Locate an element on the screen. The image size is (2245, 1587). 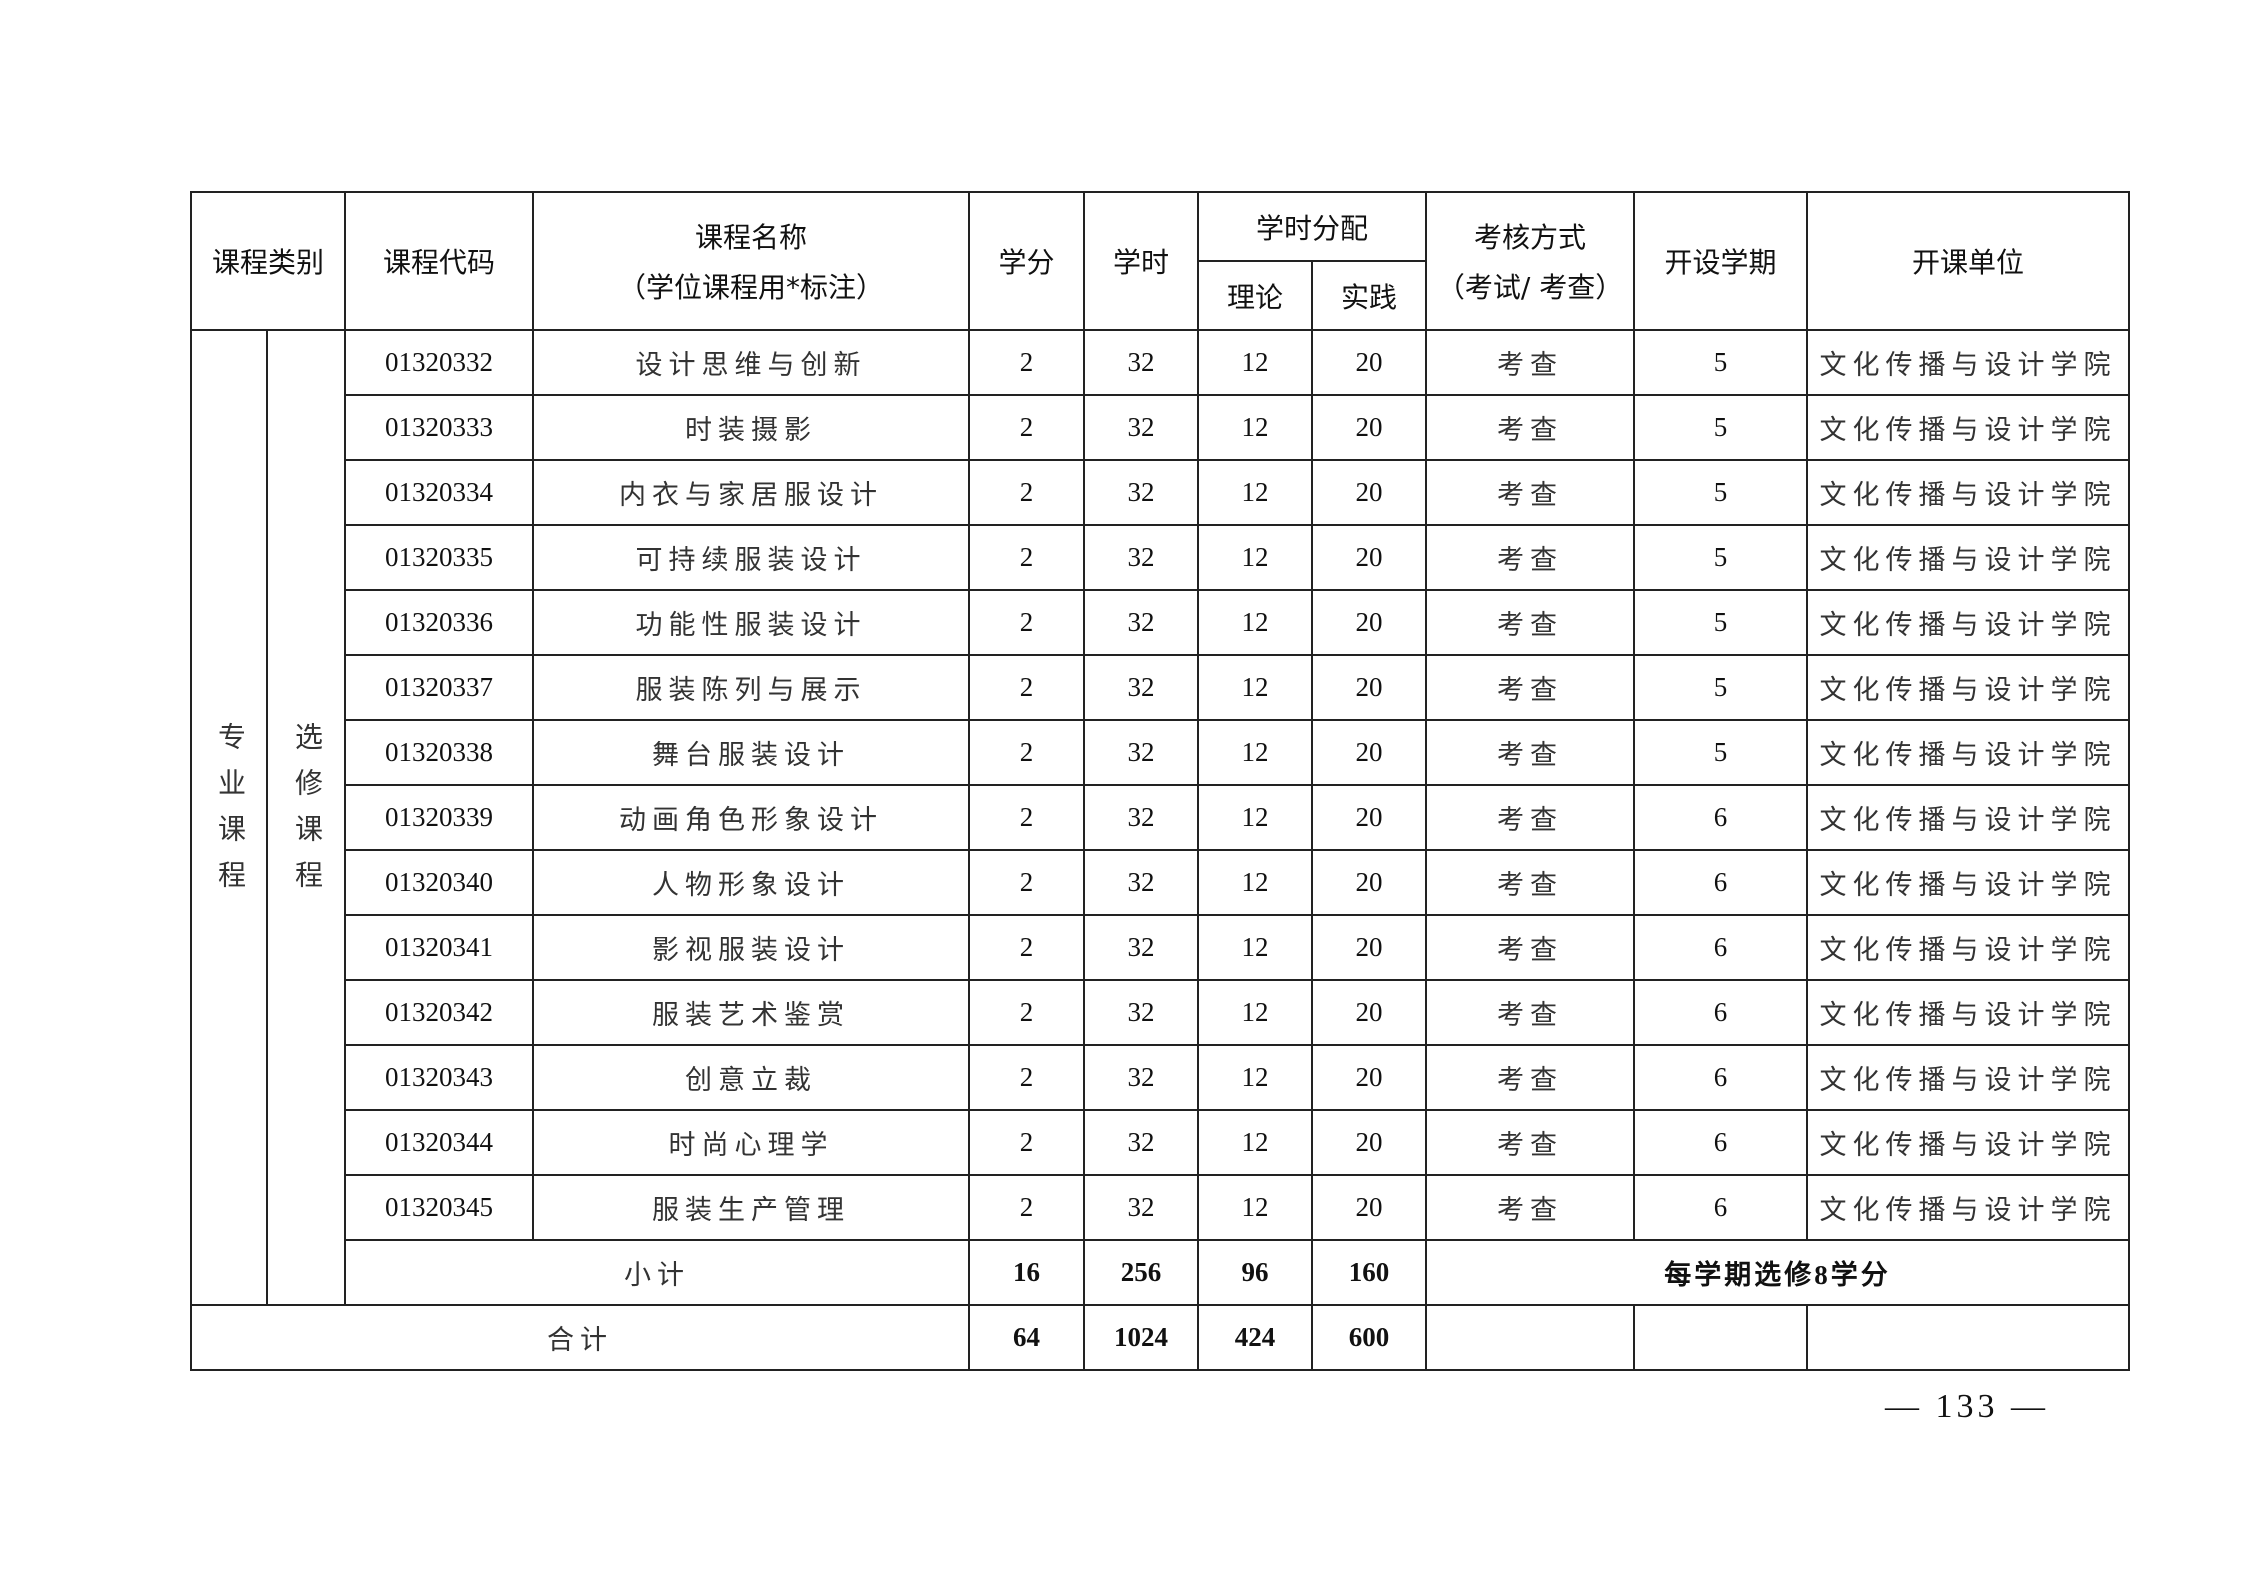
table-row: 01320339 动画角色形象设计 2 32 12 20 考查 6 文化传播与设计学院 is located at coordinates (1161, 817).